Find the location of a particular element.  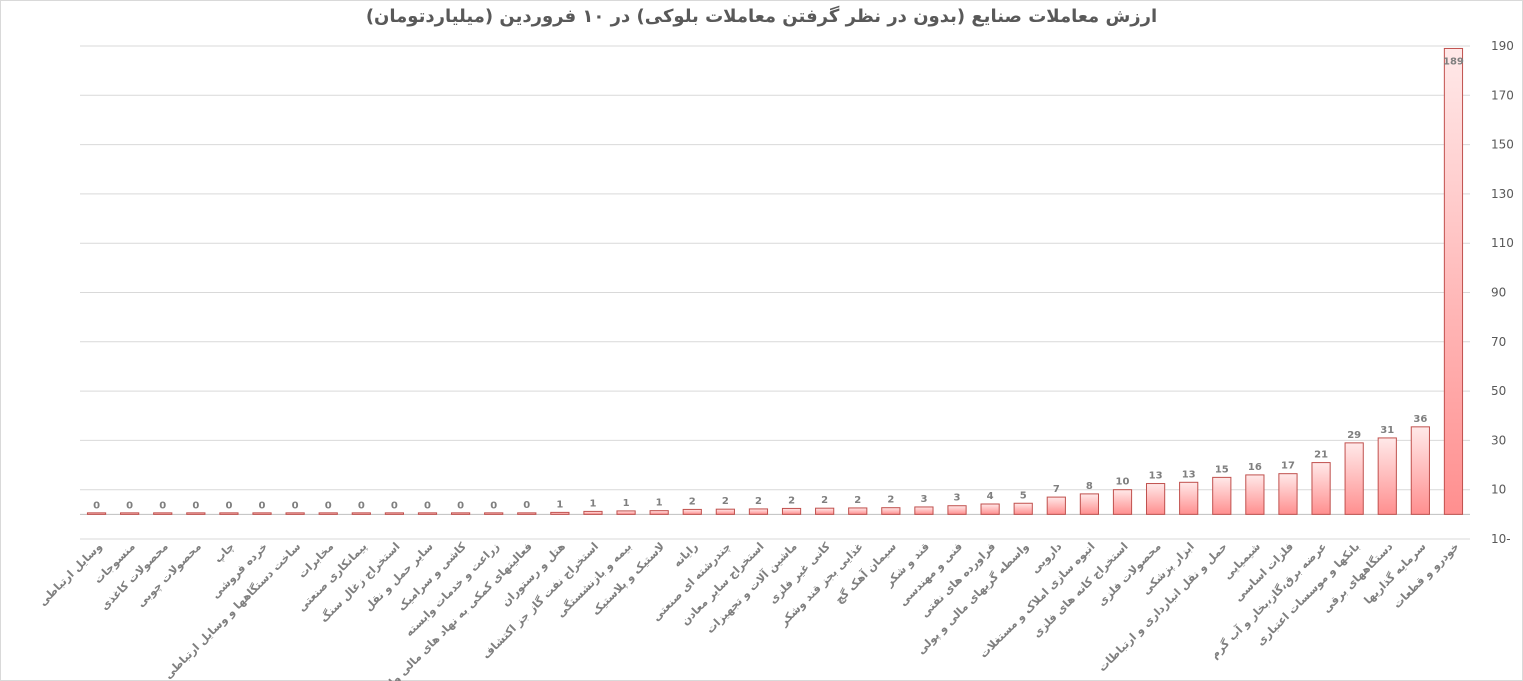

y-tick-label: 50 is located at coordinates (1498, 391).